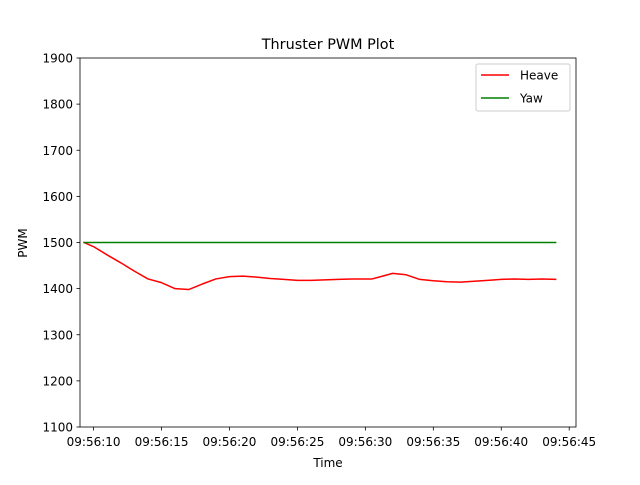 The width and height of the screenshot is (640, 485). What do you see at coordinates (57, 59) in the screenshot?
I see `y-tick-label: 1900` at bounding box center [57, 59].